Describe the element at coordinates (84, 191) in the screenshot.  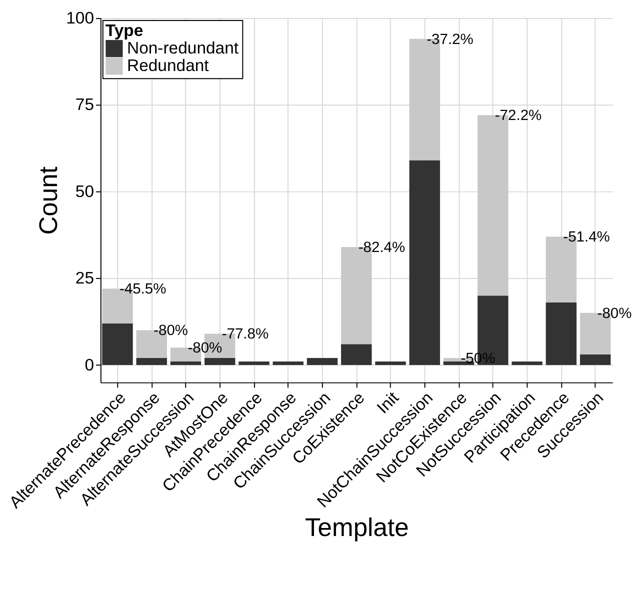
I see `y-tick-label: 50` at that location.